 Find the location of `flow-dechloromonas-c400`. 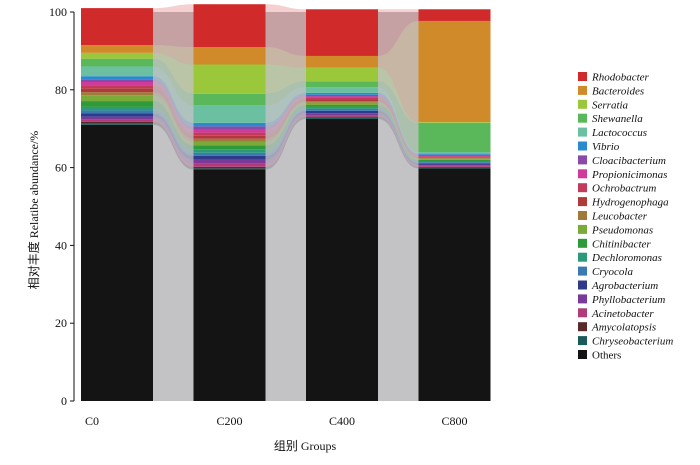

flow-dechloromonas-c400 is located at coordinates (398, 134).